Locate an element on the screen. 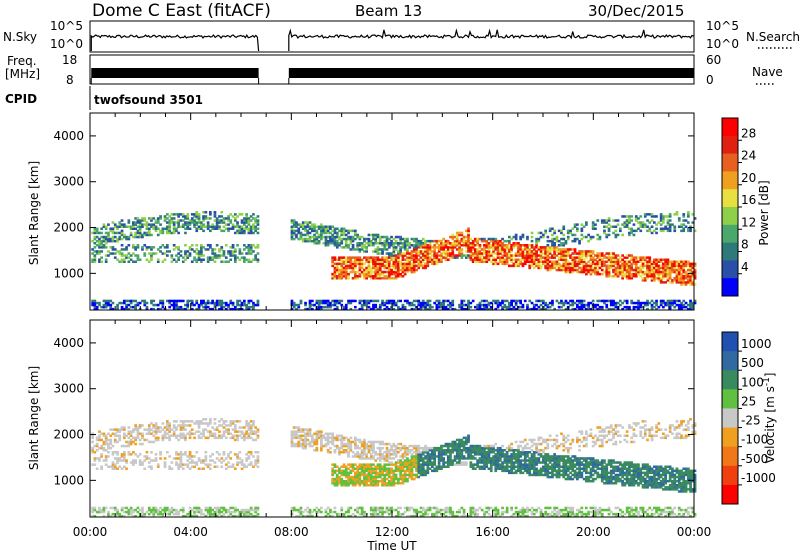  colorbar-tick-label: 8 is located at coordinates (745, 245).